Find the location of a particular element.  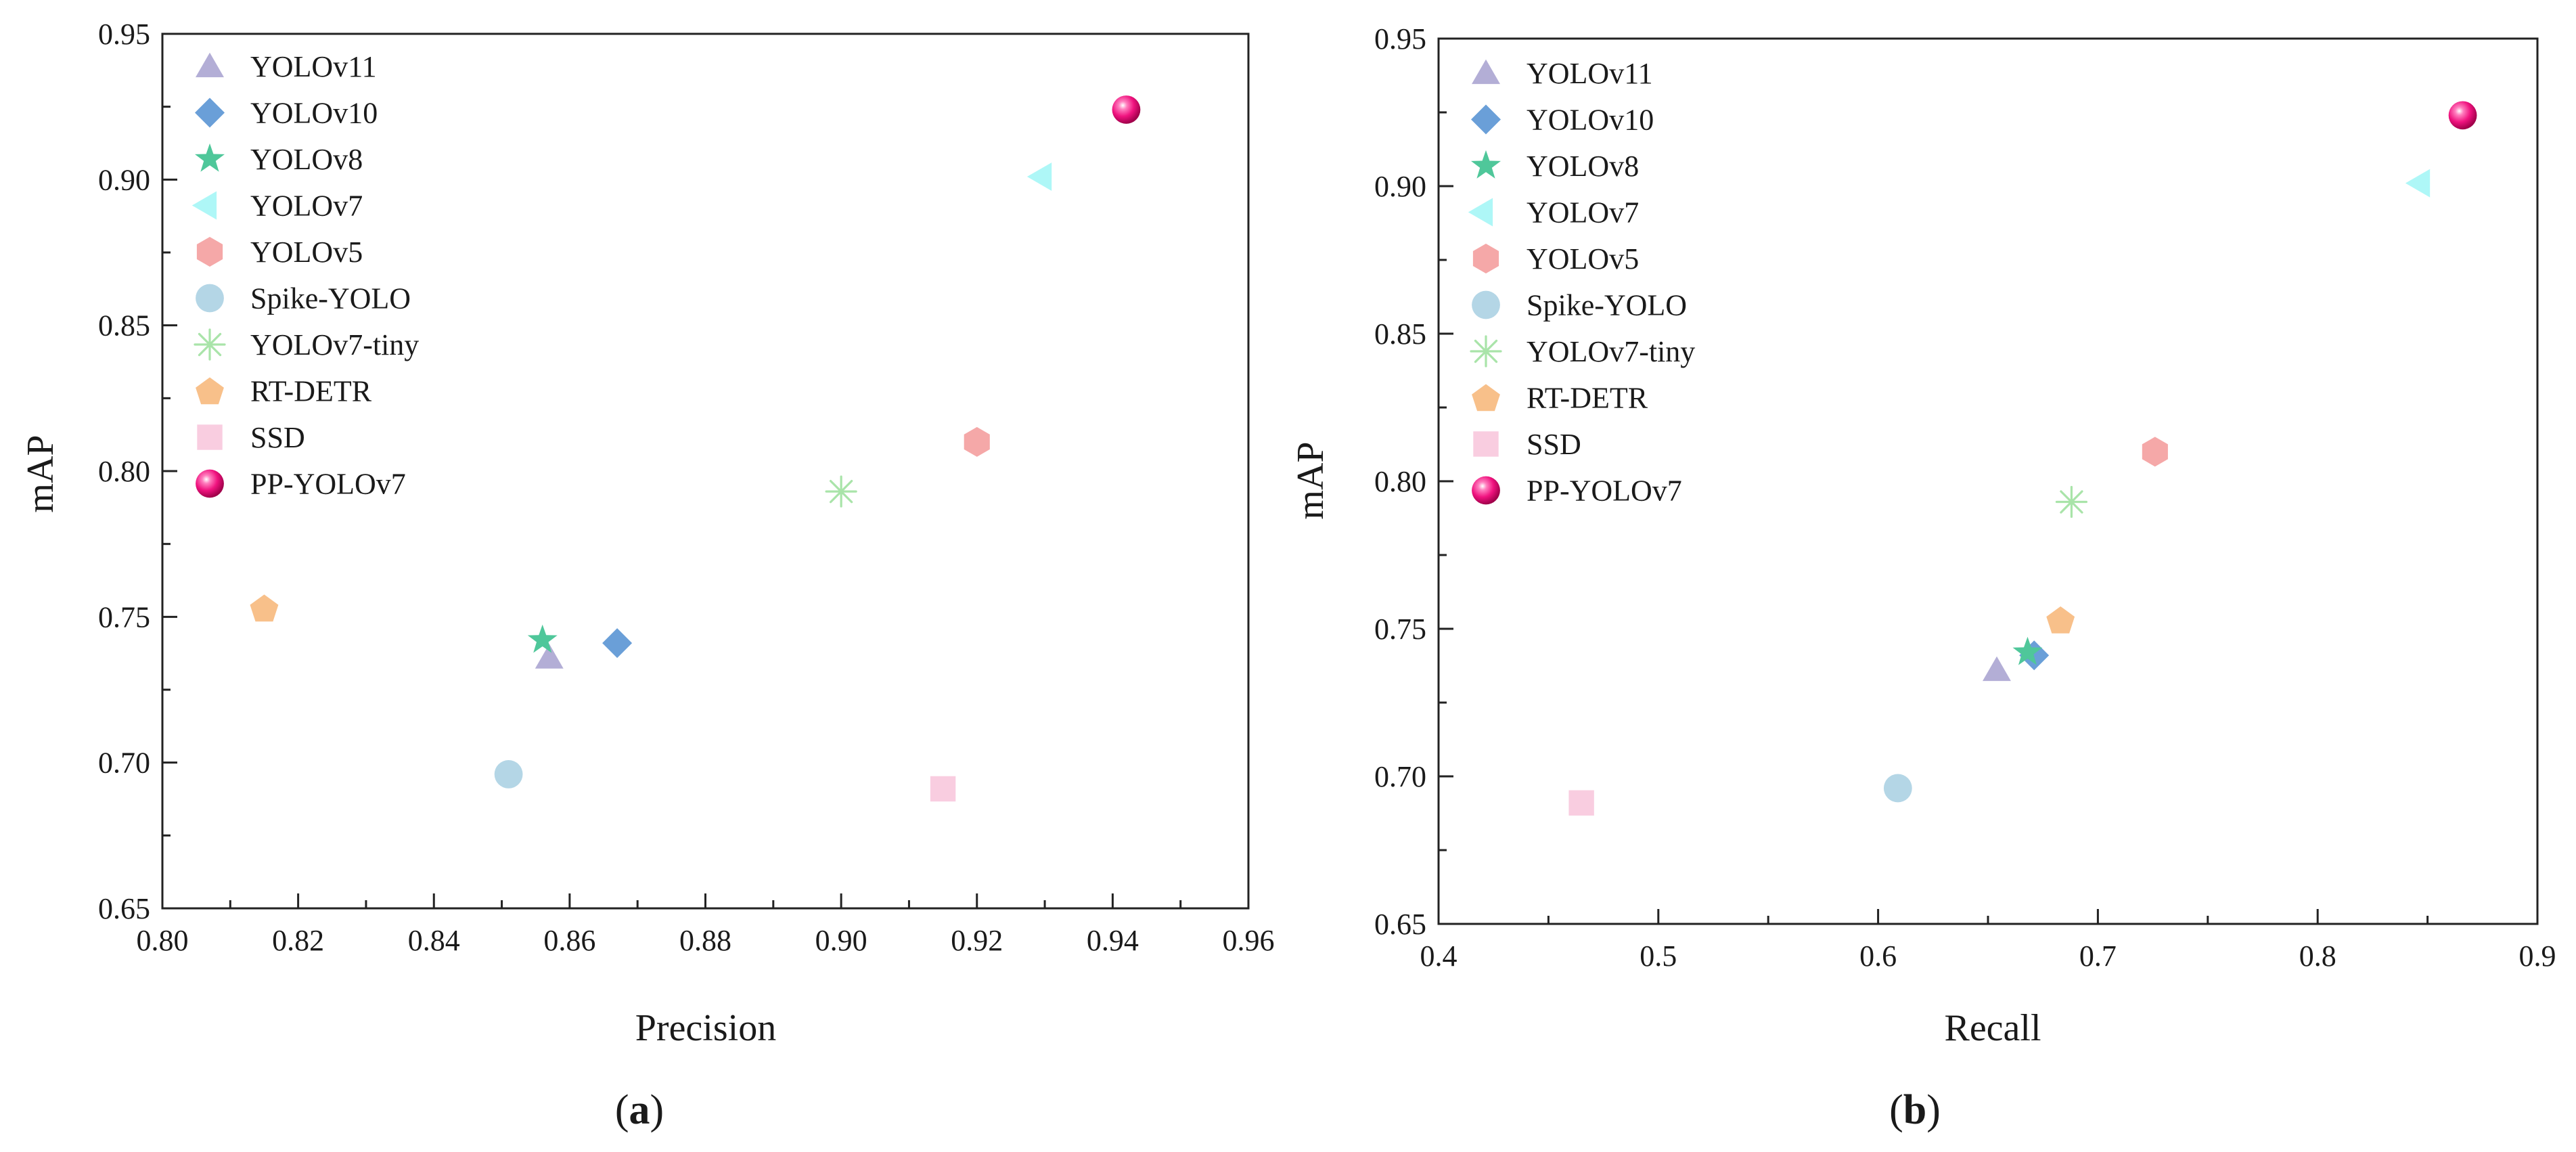

panel-a-legend-marker-ssd is located at coordinates (210, 437).